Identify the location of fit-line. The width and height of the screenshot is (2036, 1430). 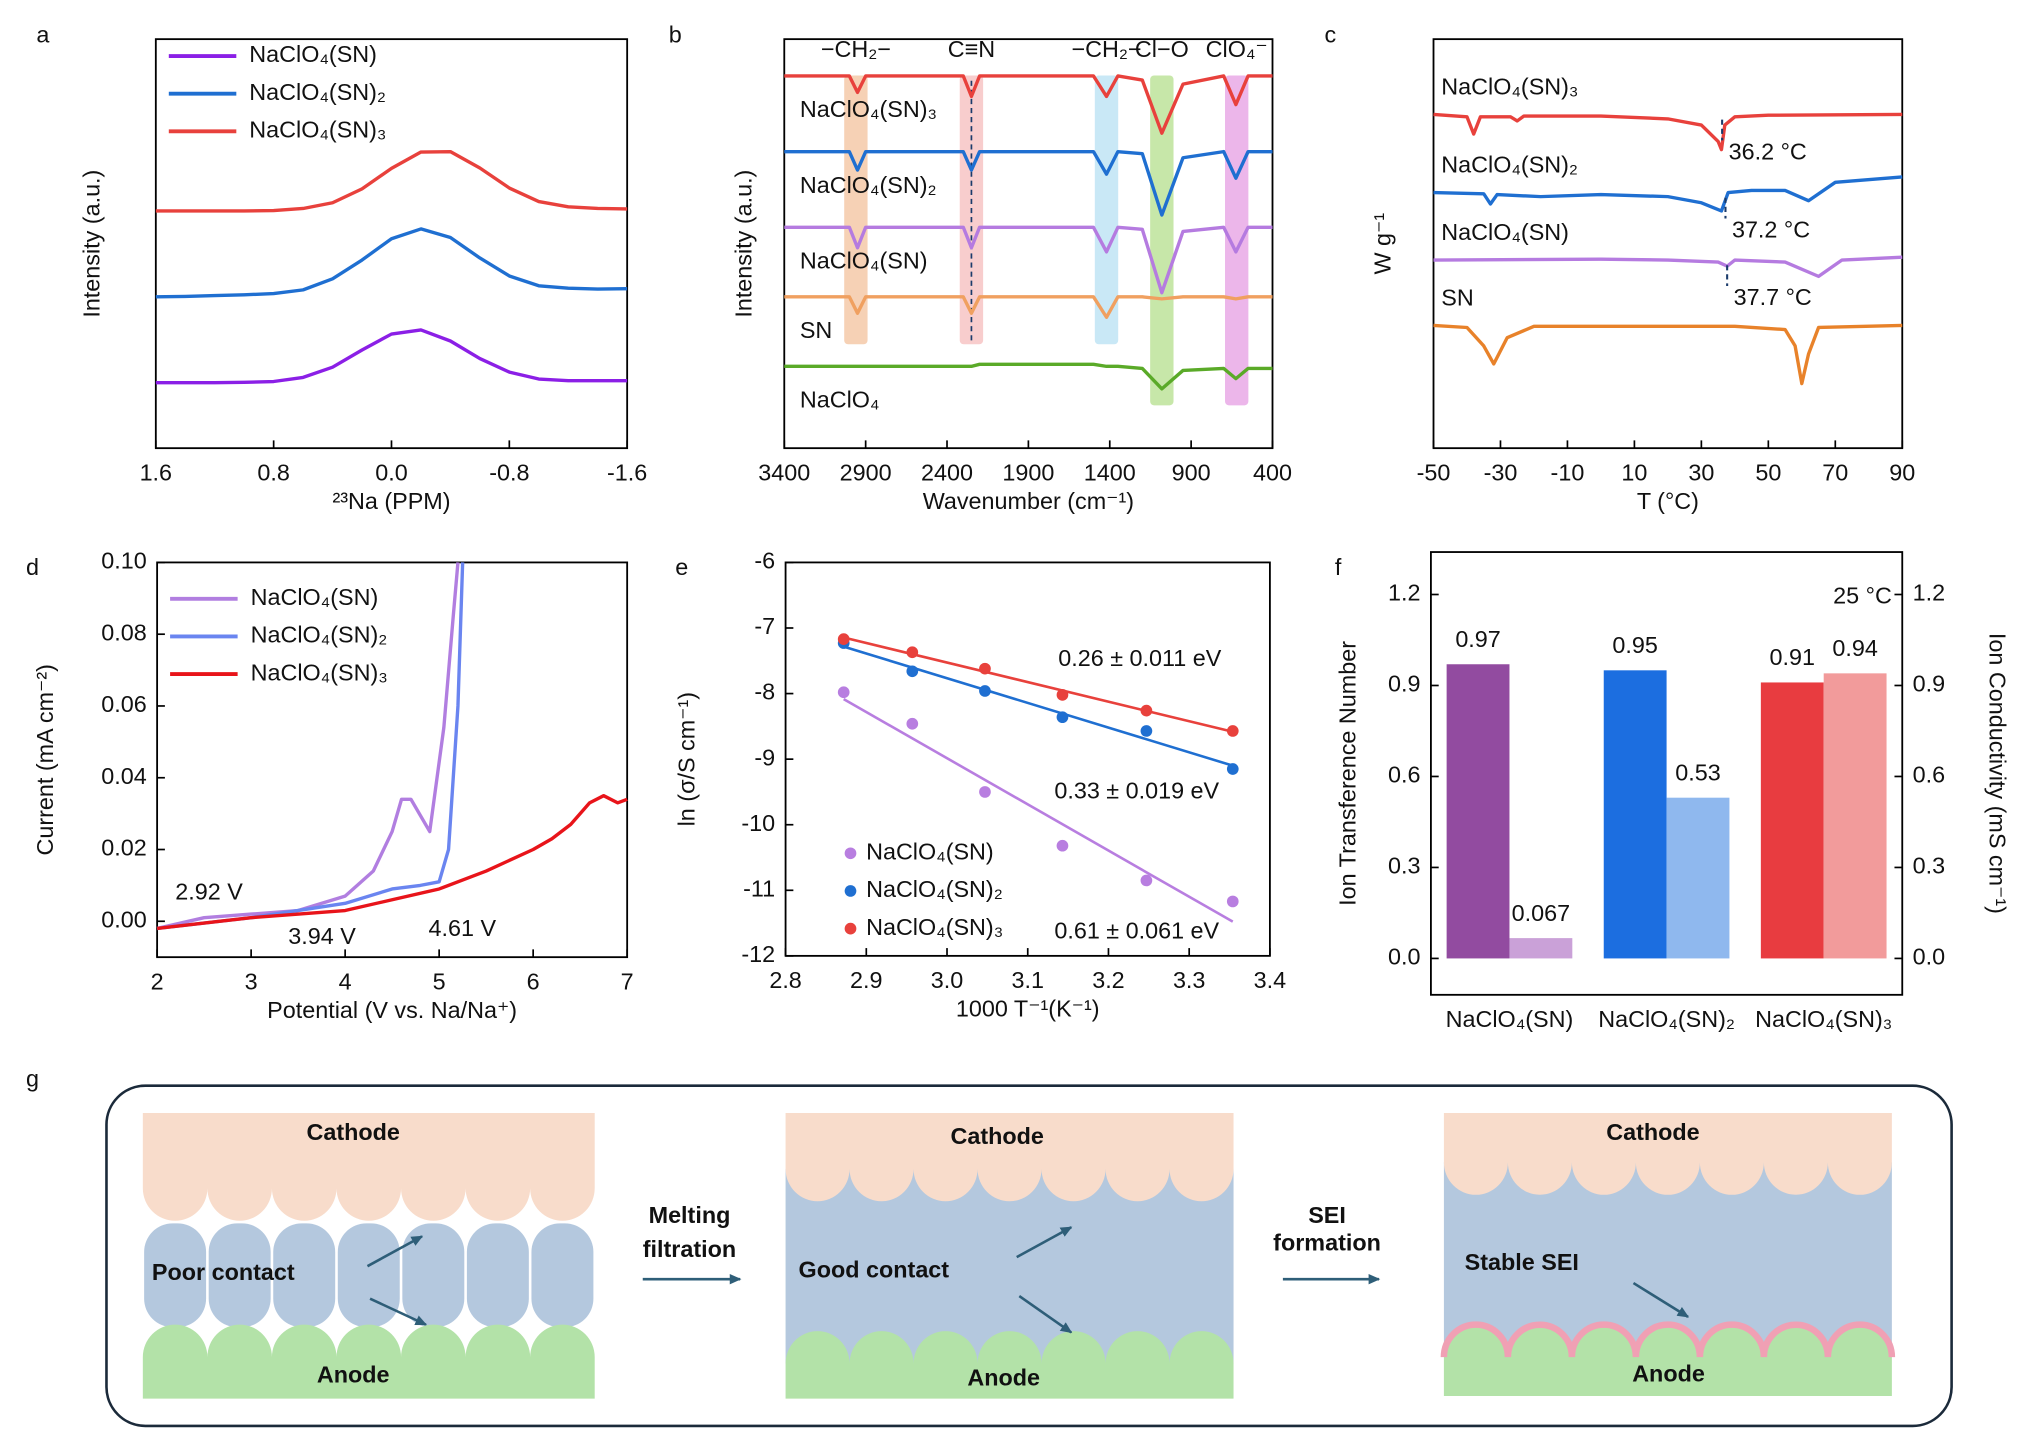
(1038, 810).